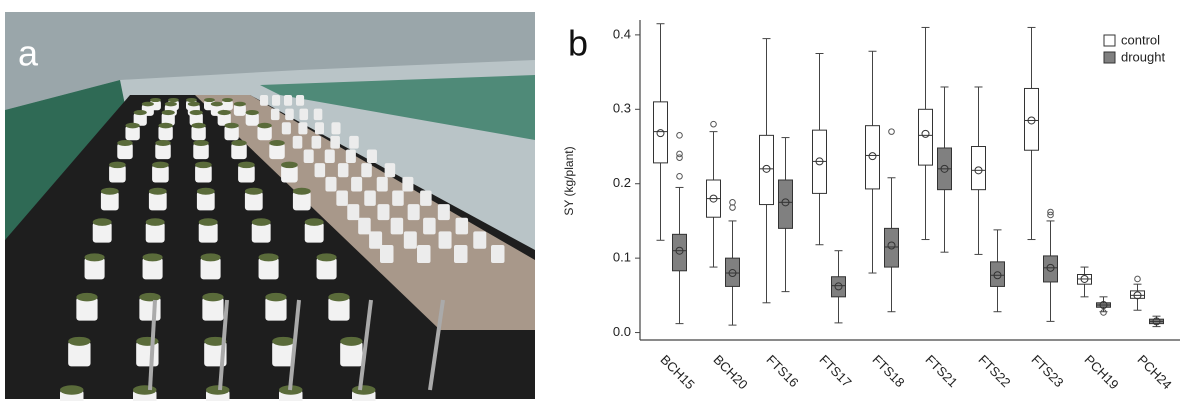  Describe the element at coordinates (1109, 57) in the screenshot. I see `legend-swatch` at that location.